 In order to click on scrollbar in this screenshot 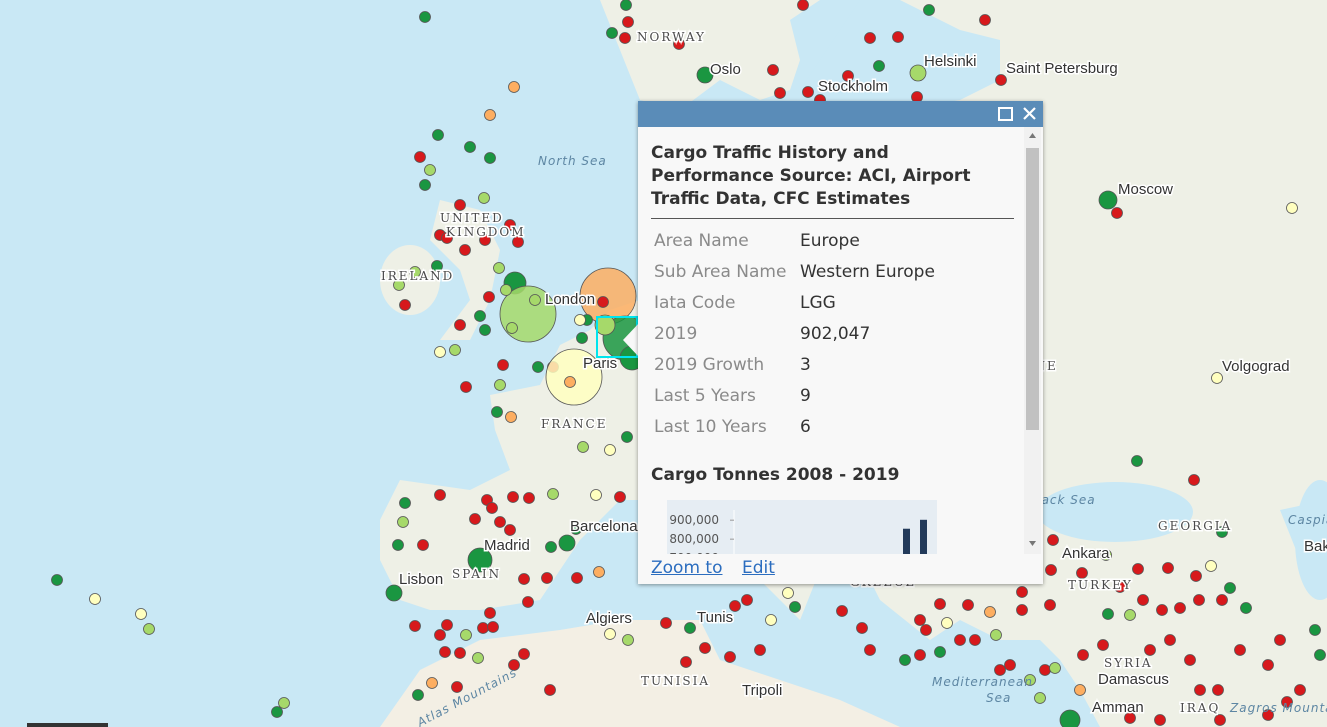, I will do `click(1032, 340)`.